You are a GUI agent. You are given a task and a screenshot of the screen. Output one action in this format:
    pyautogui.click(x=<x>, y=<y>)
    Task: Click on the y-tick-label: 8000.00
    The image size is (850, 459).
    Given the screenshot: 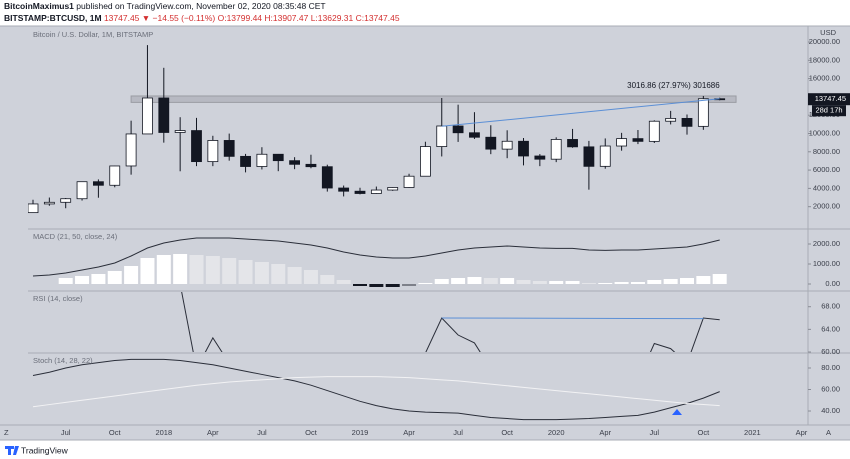 What is the action you would take?
    pyautogui.click(x=826, y=151)
    